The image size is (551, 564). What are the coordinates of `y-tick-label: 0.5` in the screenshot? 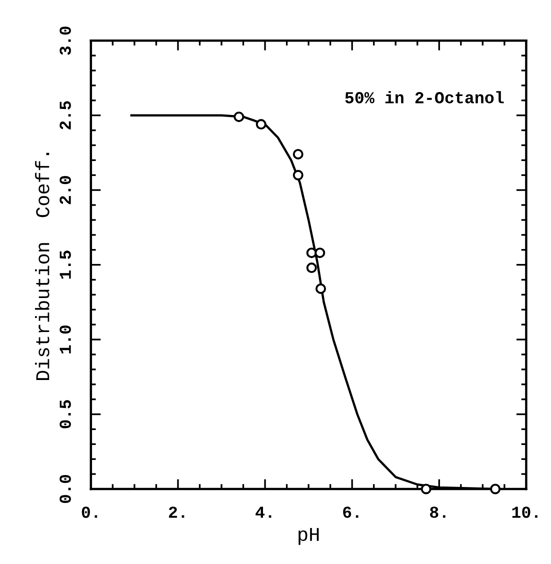 It's located at (65, 414).